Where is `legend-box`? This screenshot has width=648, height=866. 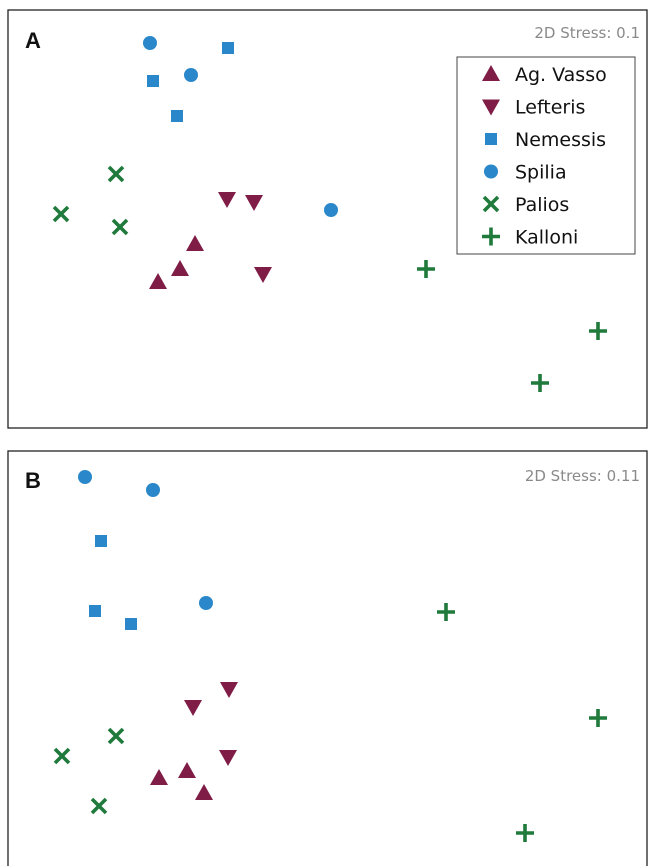 legend-box is located at coordinates (546, 155).